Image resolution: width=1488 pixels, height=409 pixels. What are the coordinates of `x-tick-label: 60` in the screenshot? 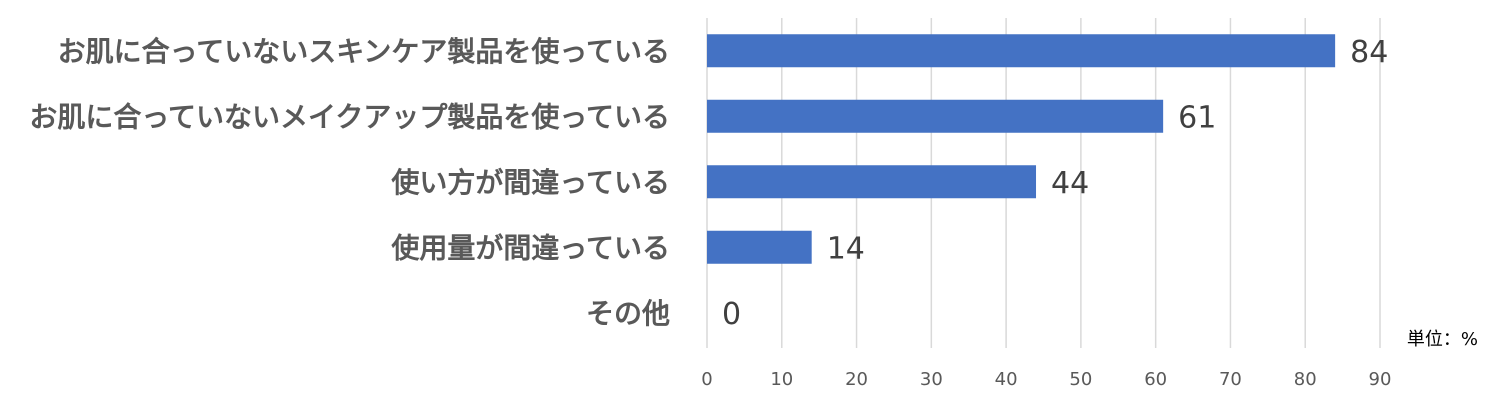 It's located at (1155, 379).